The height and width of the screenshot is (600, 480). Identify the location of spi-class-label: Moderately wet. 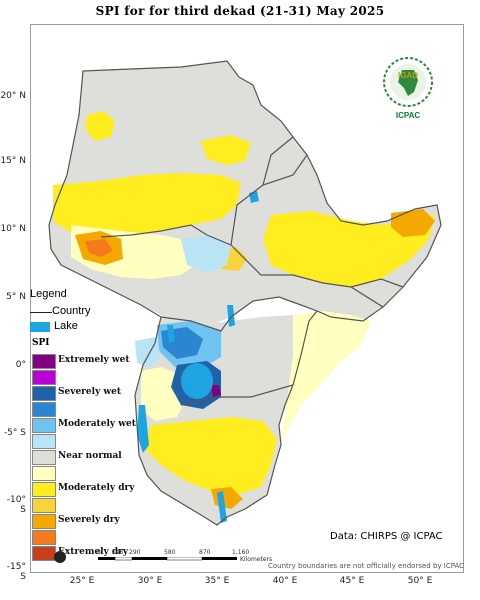
(97, 424).